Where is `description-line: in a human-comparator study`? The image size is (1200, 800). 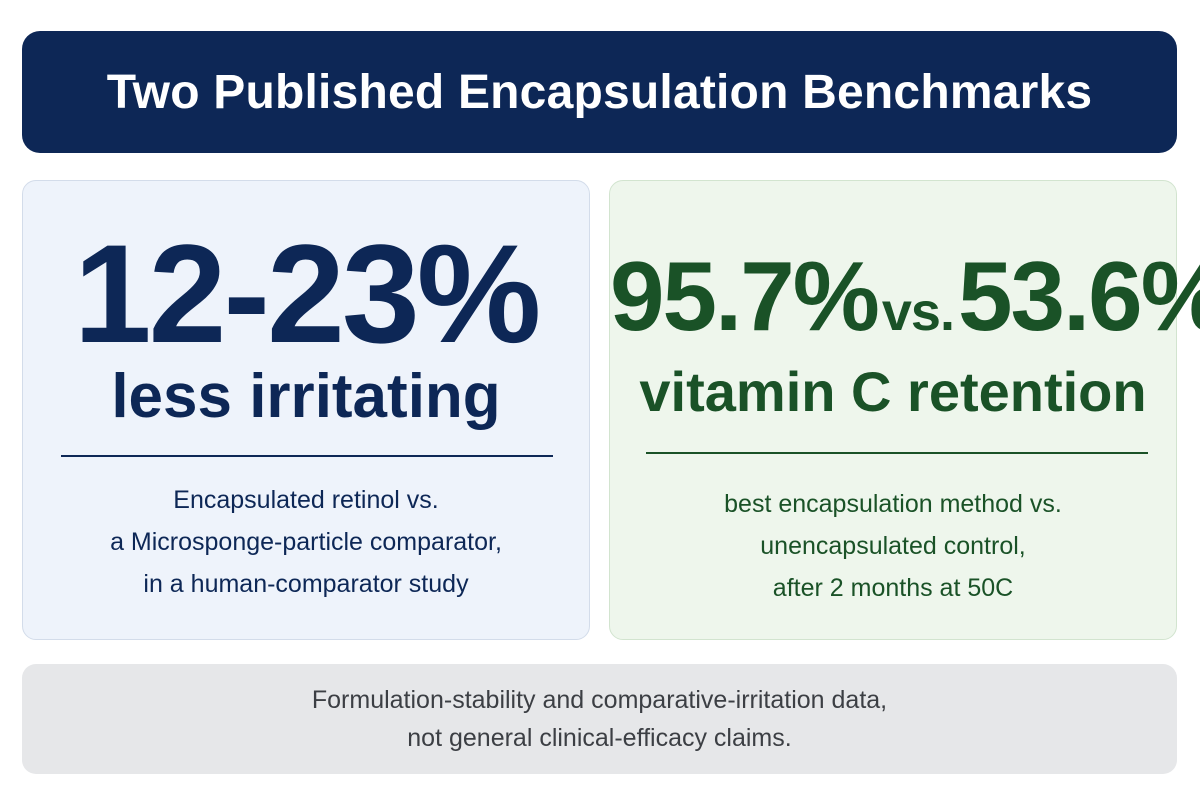 description-line: in a human-comparator study is located at coordinates (306, 584).